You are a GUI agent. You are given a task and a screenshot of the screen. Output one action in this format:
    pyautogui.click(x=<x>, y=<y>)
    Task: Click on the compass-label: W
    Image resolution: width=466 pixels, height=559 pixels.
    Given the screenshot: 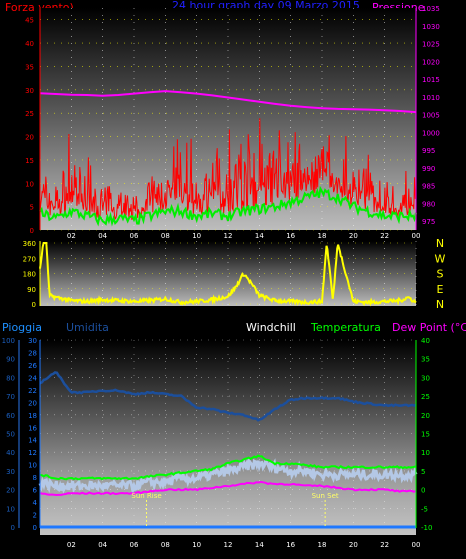 What is the action you would take?
    pyautogui.click(x=440, y=258)
    